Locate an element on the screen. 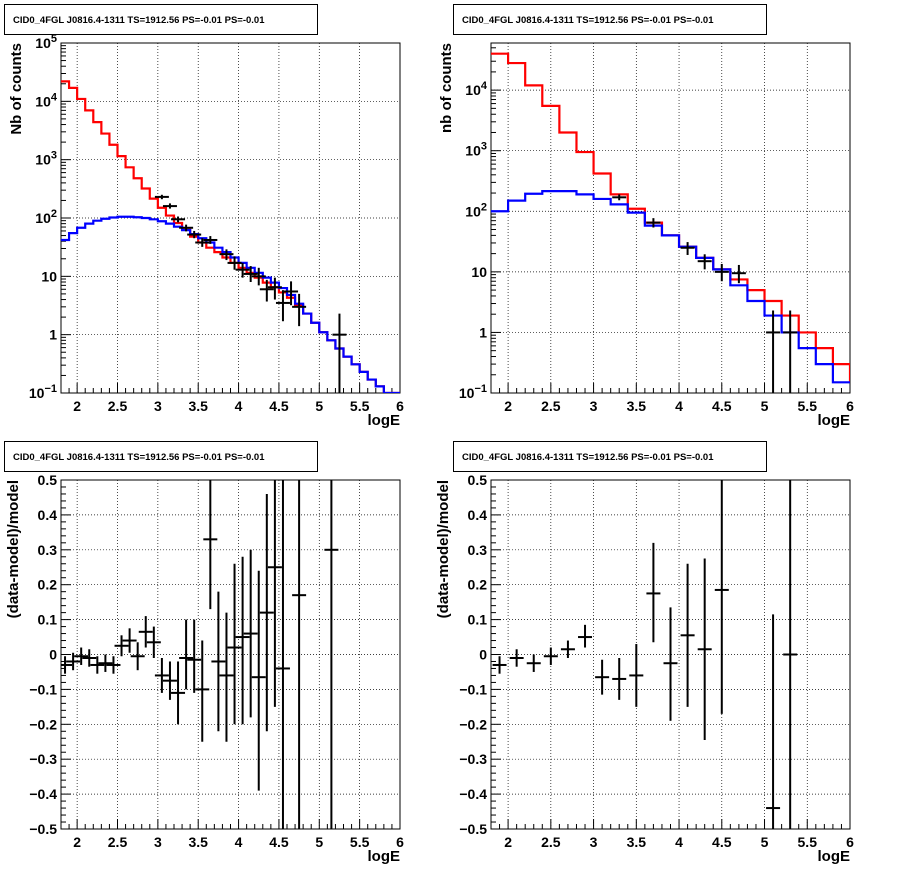  y-axis-label: (data-model)/model is located at coordinates (13, 549).